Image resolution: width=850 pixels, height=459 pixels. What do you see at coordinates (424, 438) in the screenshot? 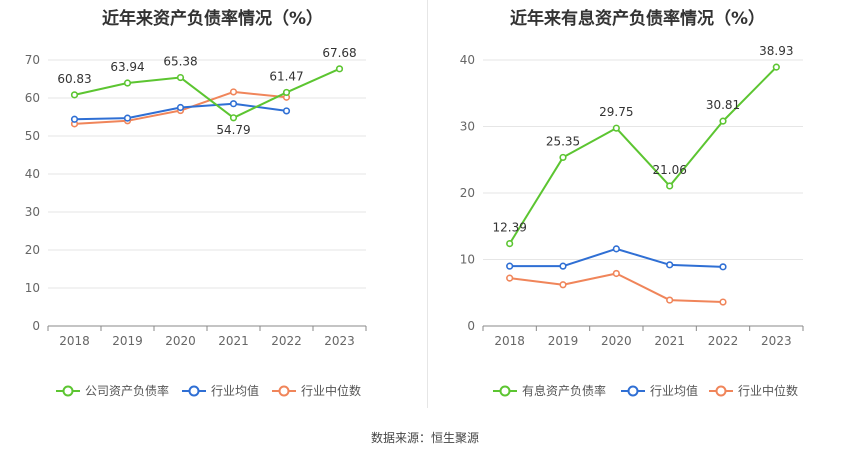
I see `source-note: 数据来源：恒生聚源` at bounding box center [424, 438].